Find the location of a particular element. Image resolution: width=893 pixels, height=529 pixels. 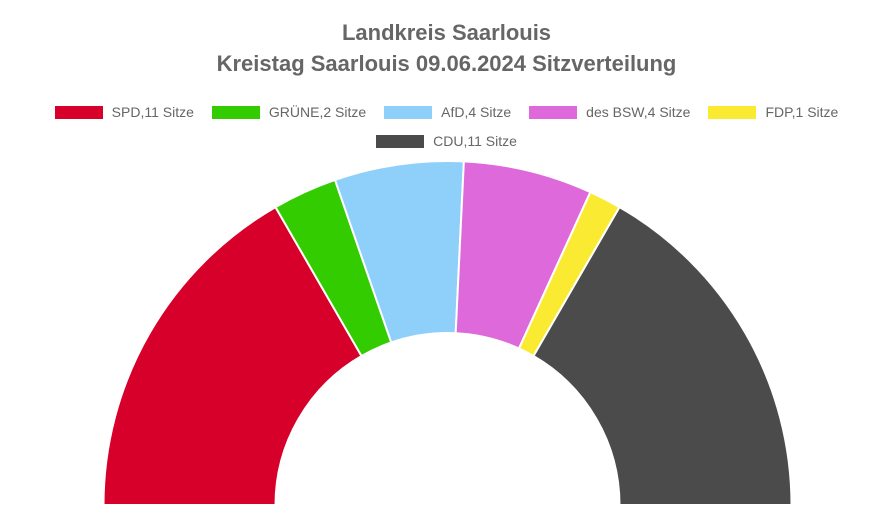

chart-title-line1: Landkreis Saarlouis is located at coordinates (446, 32).